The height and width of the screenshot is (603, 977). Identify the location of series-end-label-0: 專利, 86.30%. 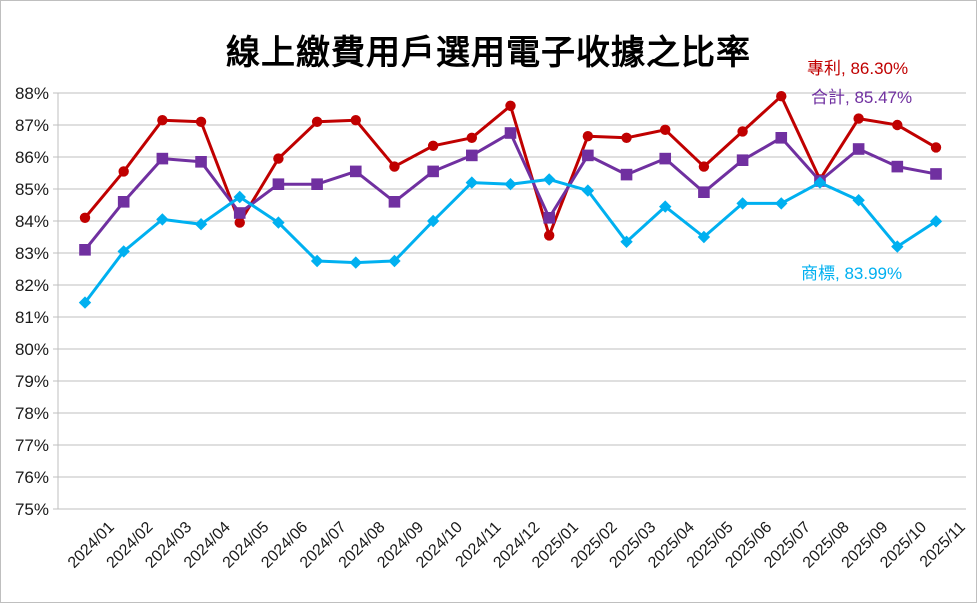
(857, 68).